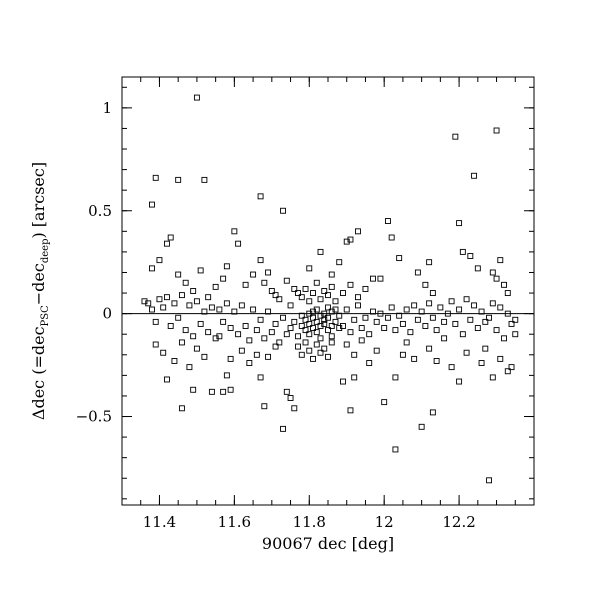  Describe the element at coordinates (458, 522) in the screenshot. I see `x-tick-label: 12.2` at that location.